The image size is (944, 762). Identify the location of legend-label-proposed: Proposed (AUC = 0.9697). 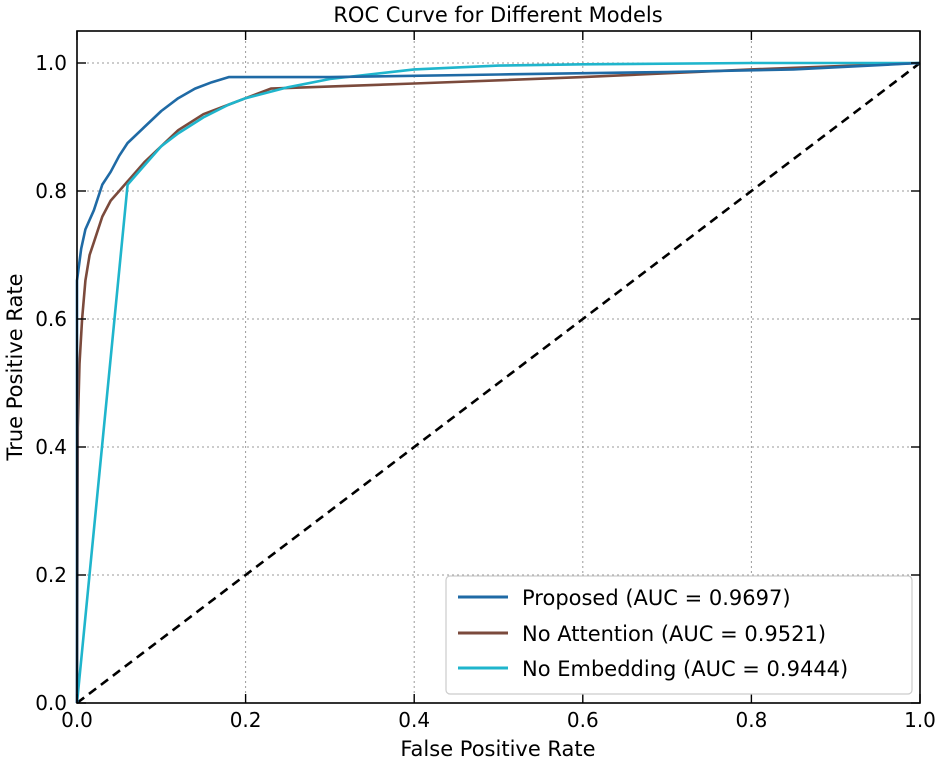
(656, 598).